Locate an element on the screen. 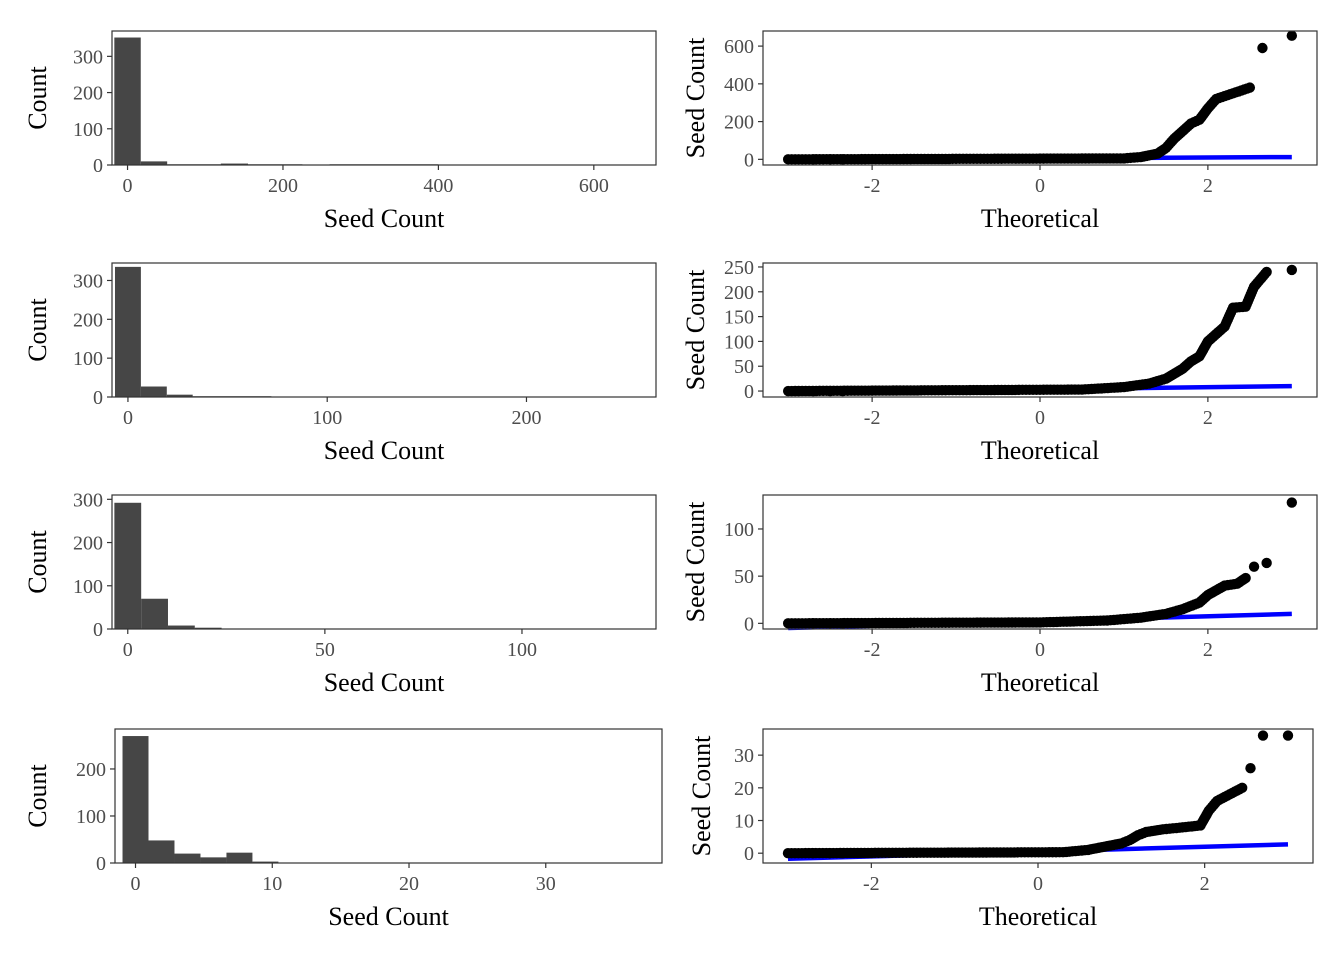 The height and width of the screenshot is (960, 1344). x-tick-label: 400 is located at coordinates (438, 186).